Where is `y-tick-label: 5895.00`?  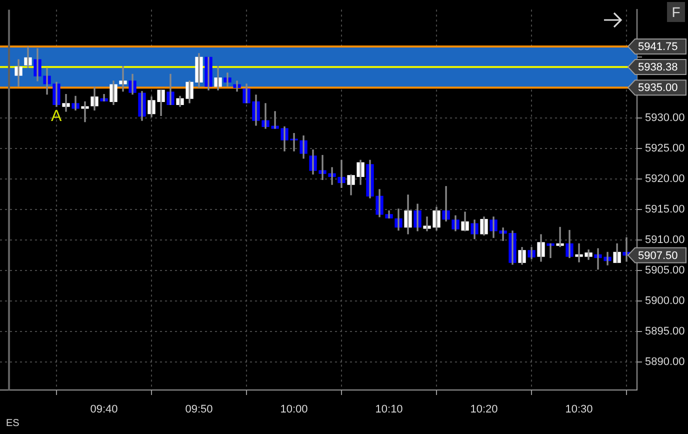 y-tick-label: 5895.00 is located at coordinates (665, 332).